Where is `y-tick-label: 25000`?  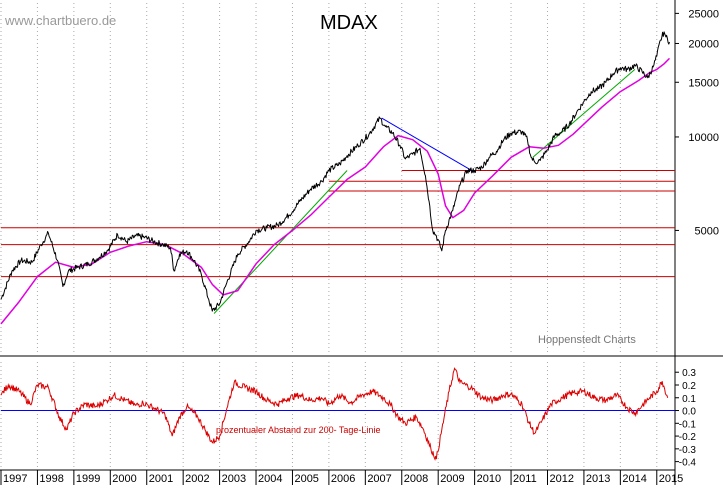 y-tick-label: 25000 is located at coordinates (703, 14).